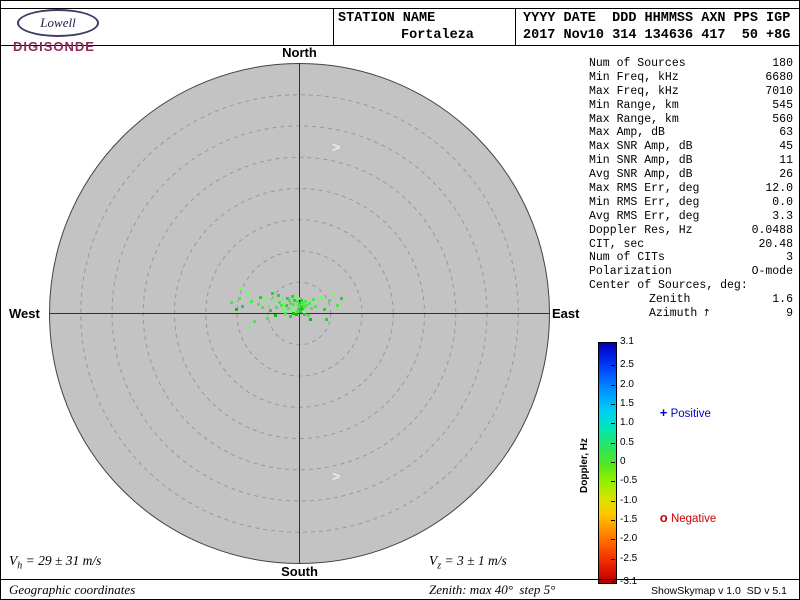  I want to click on station-name-label: STATION NAME, so click(387, 18).